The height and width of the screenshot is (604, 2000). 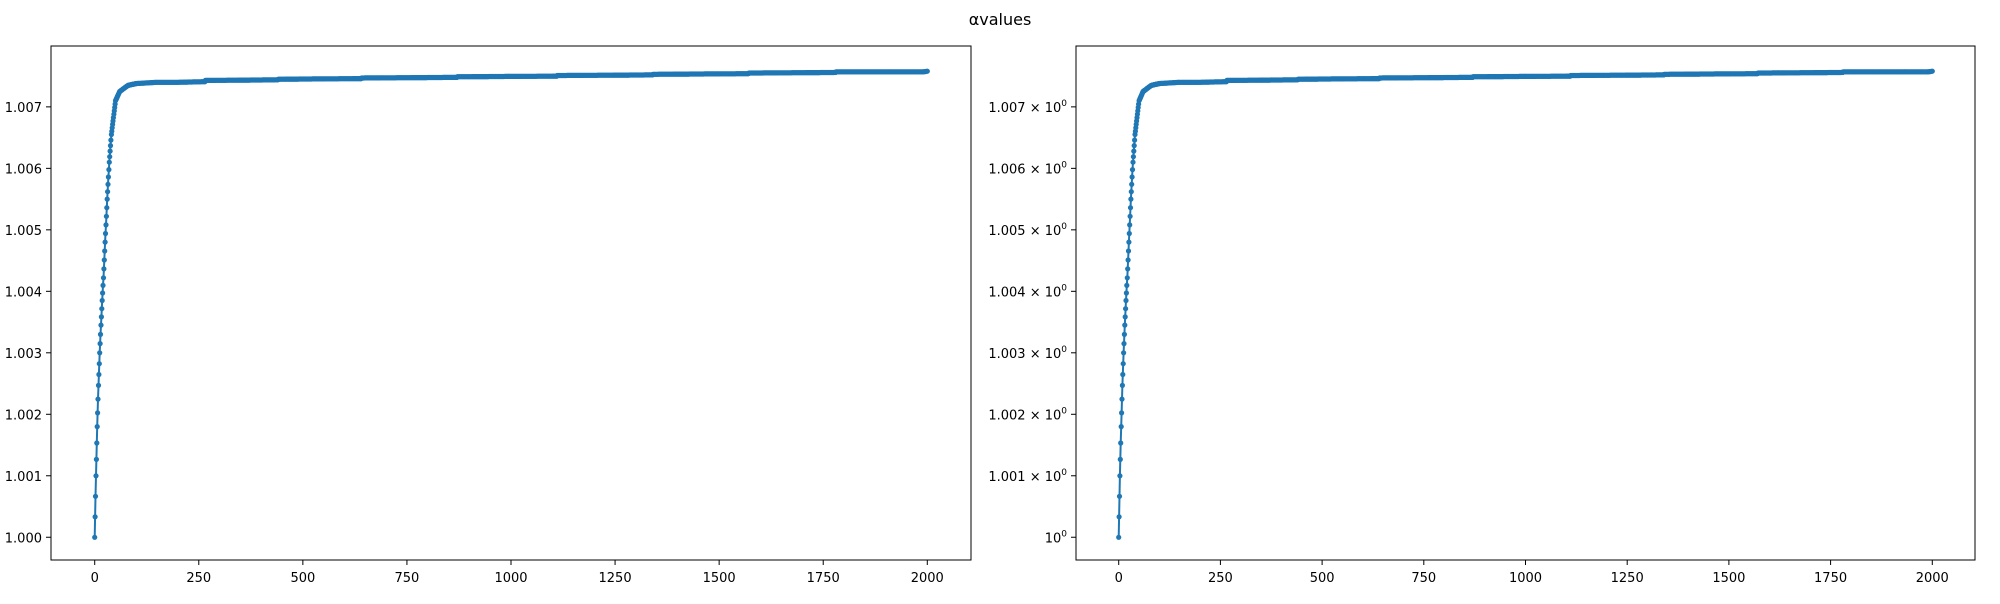 I want to click on y-tick-label: 1.004, so click(x=23, y=292).